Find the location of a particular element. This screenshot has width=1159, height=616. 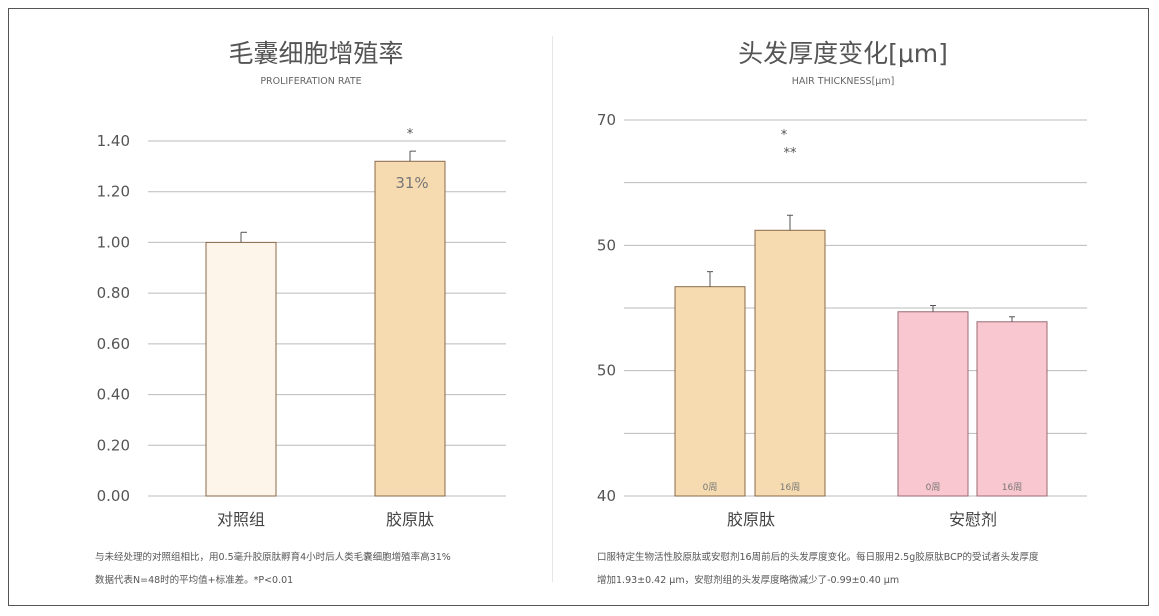

right-bars is located at coordinates (861, 363).